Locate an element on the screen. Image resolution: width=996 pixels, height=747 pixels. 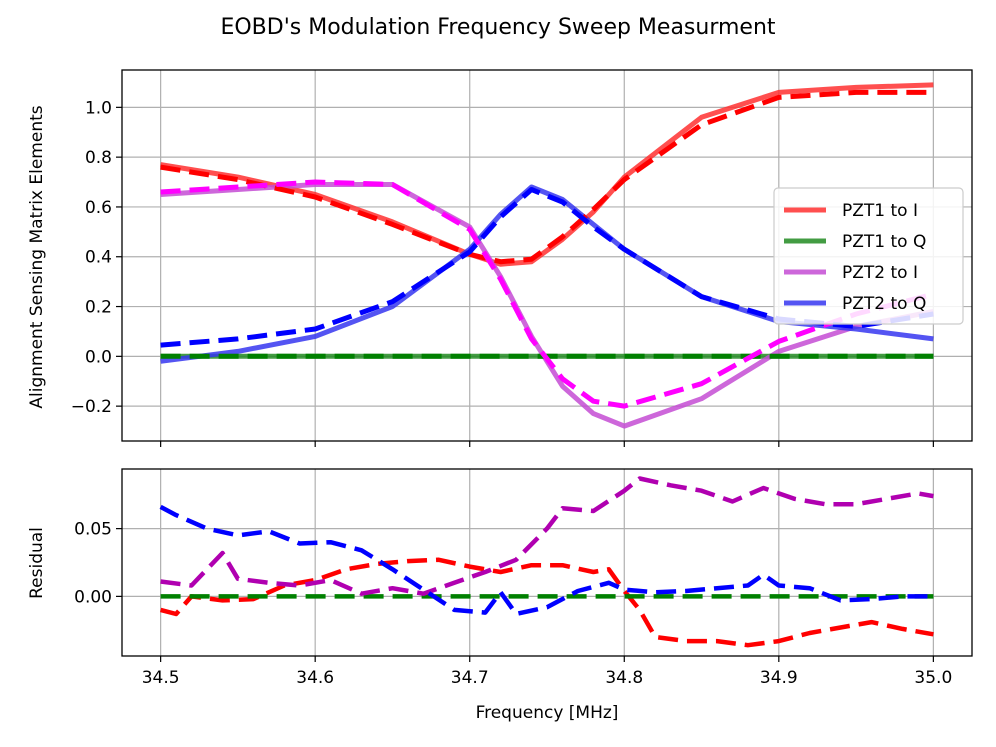
top-ytick-label-5: 0.8 is located at coordinates (98, 158).